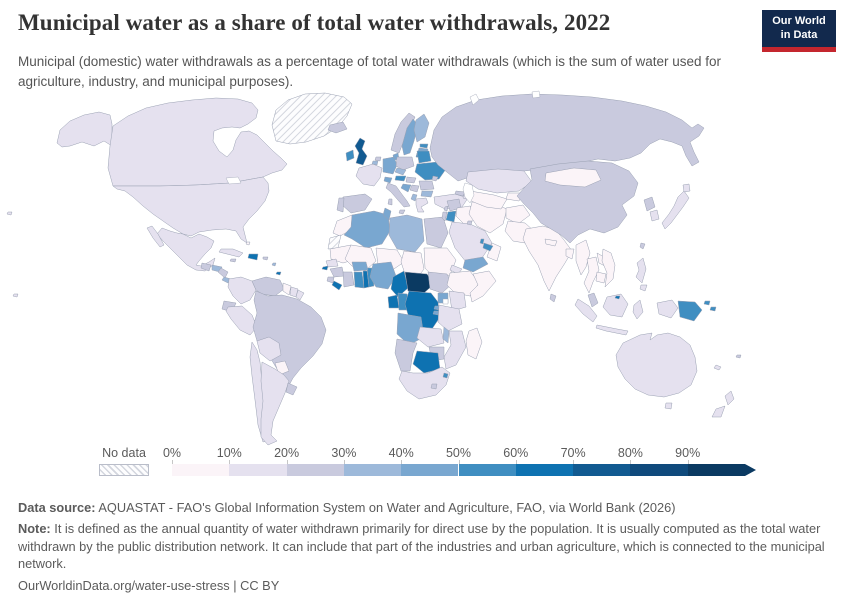 The width and height of the screenshot is (850, 600). Describe the element at coordinates (337, 127) in the screenshot. I see `country-iceland` at that location.